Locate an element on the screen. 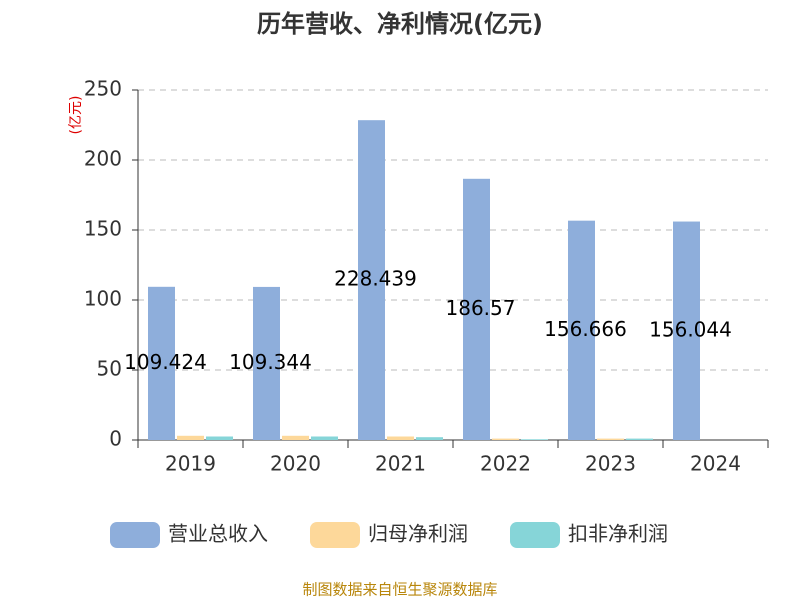 The image size is (800, 600). y-tick-label: 250 is located at coordinates (103, 89).